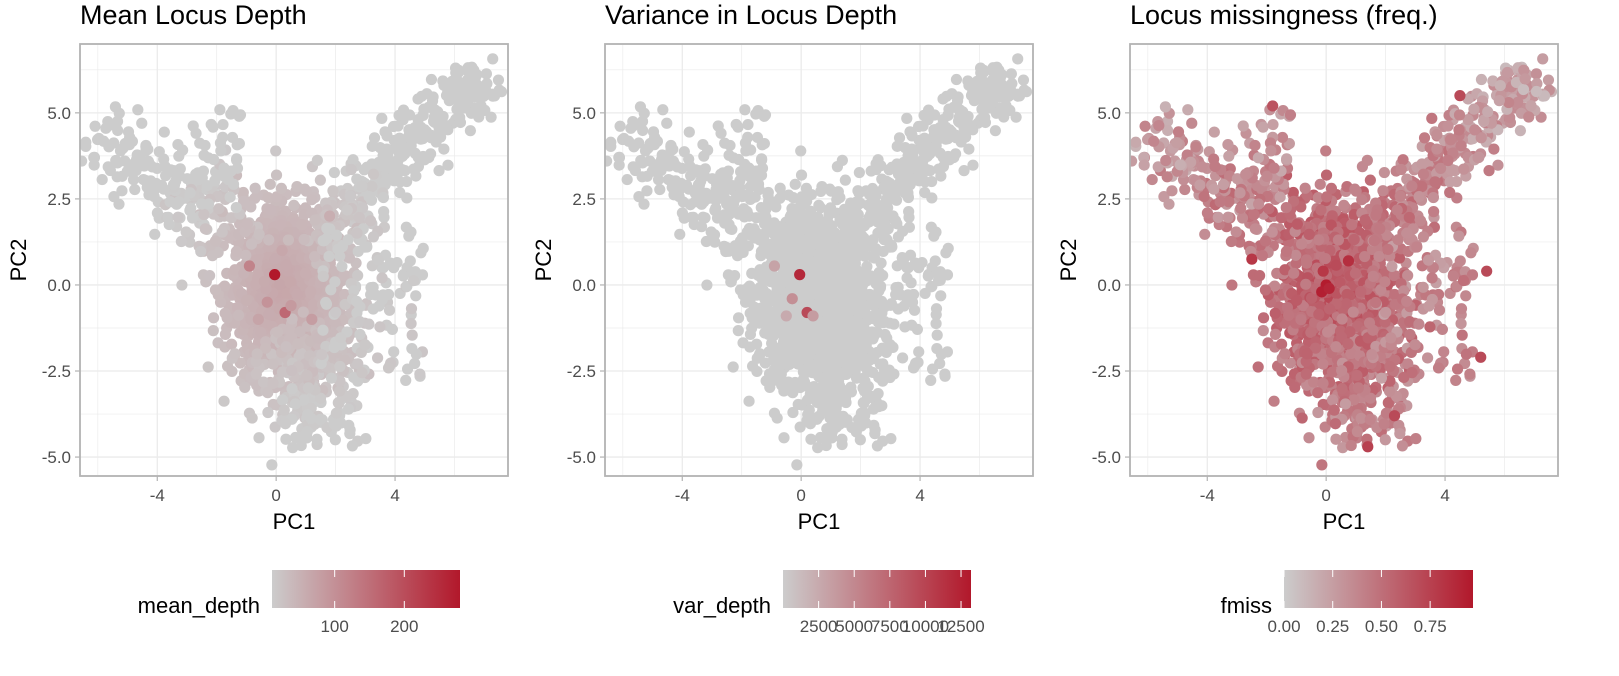  Describe the element at coordinates (18, 260) in the screenshot. I see `y-axis-title: PC2` at that location.